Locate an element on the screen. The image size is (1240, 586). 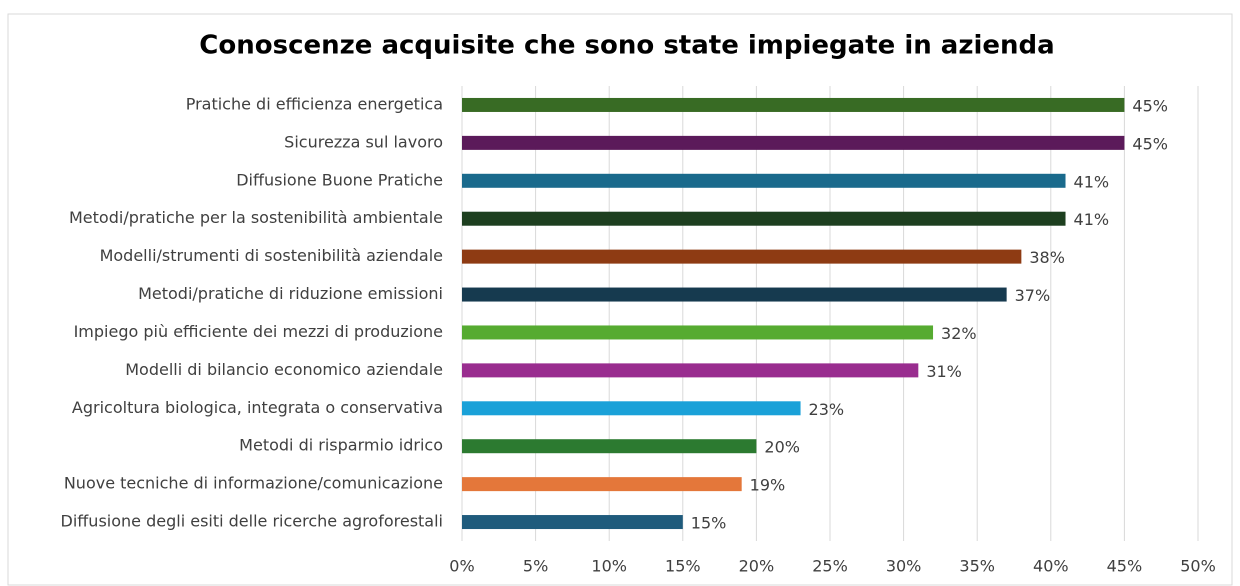
data-label: 15% is located at coordinates (709, 523).